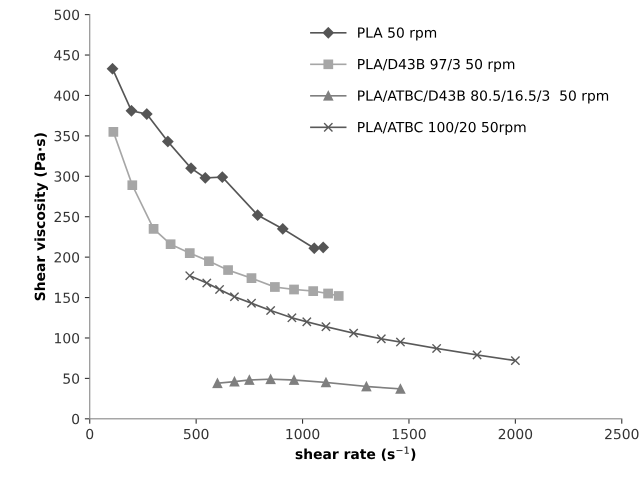 The width and height of the screenshot is (641, 487). Describe the element at coordinates (67, 298) in the screenshot. I see `y-tick-label: 150` at that location.